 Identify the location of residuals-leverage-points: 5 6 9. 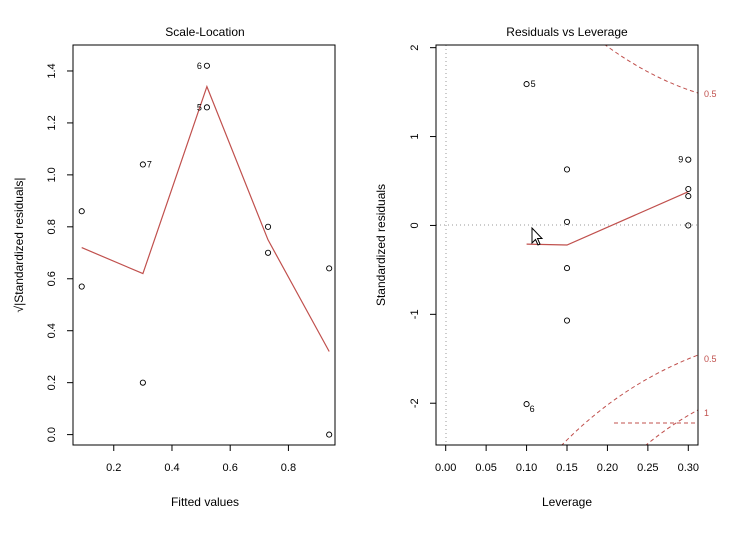
(607, 246).